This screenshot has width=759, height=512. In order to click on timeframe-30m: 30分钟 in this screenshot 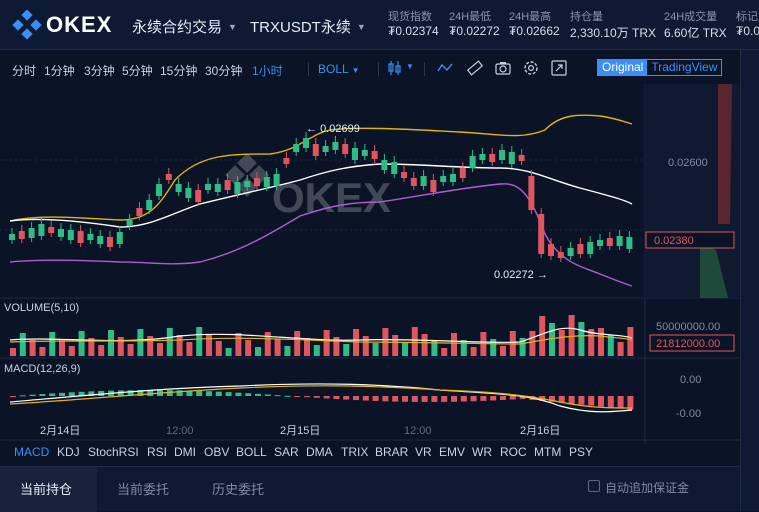, I will do `click(224, 71)`.